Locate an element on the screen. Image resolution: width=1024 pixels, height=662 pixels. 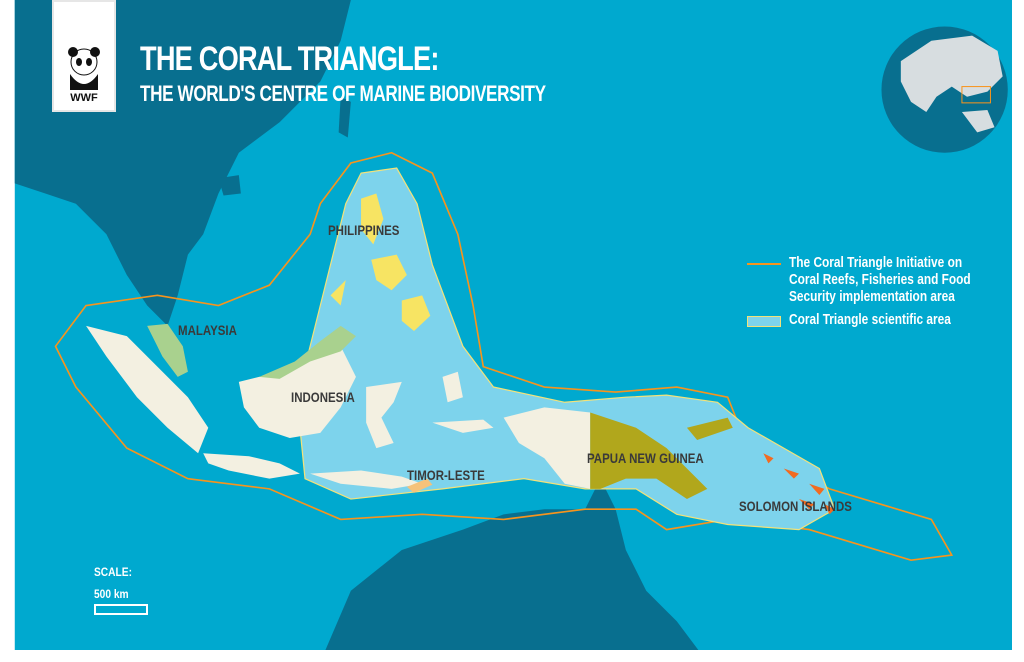
scale-bar: SCALE: 500 km is located at coordinates (121, 590).